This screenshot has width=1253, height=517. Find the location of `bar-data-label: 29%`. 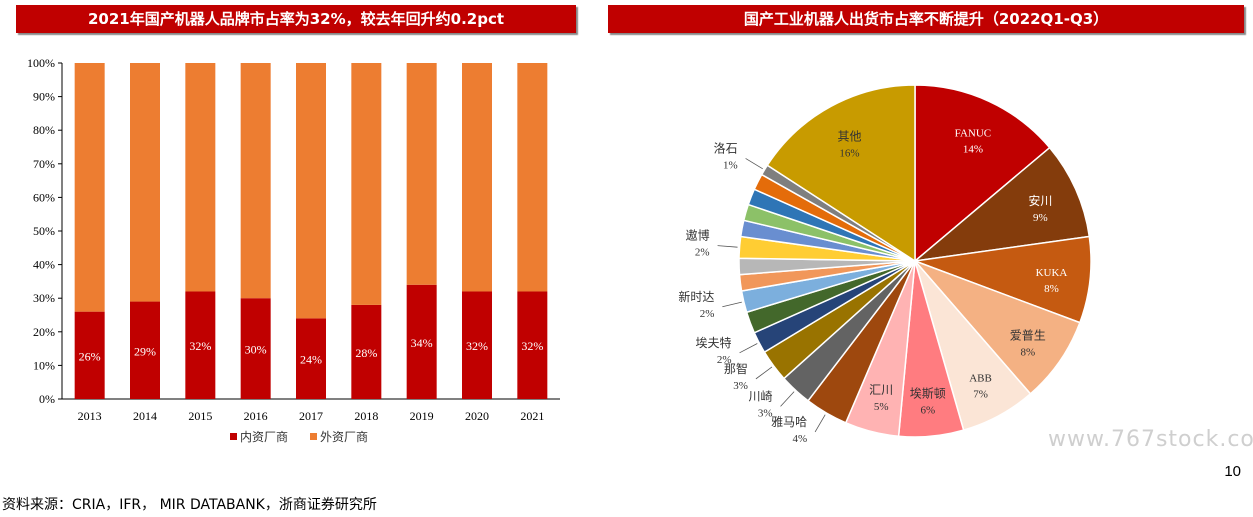

bar-data-label: 29% is located at coordinates (145, 351).